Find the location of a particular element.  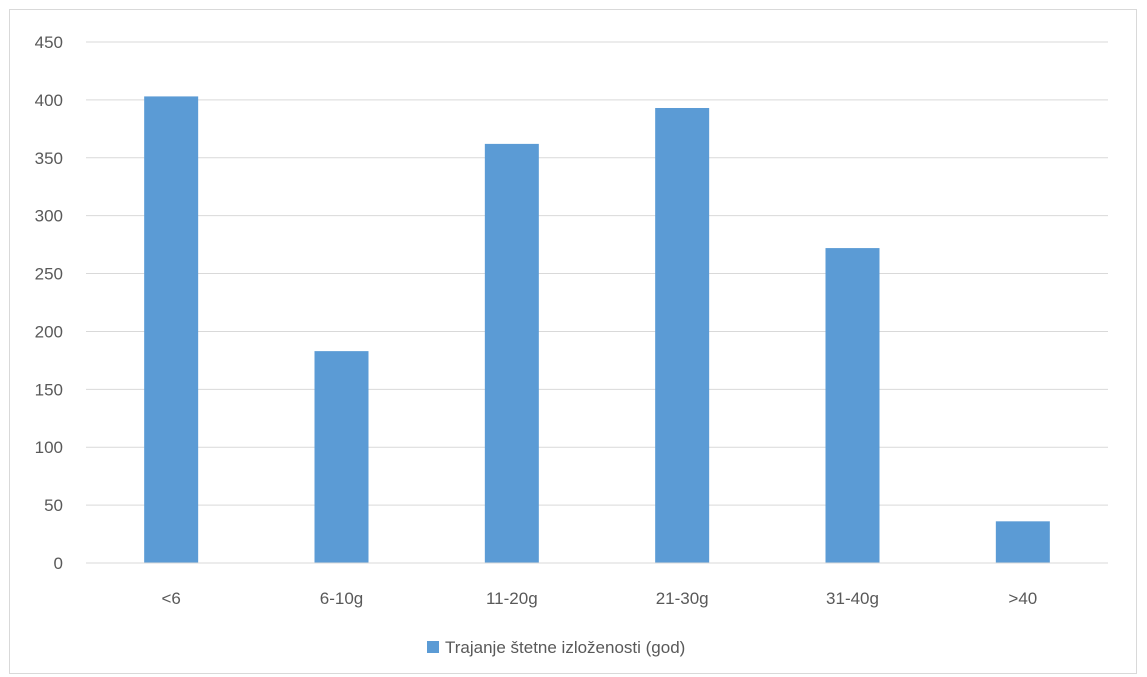

y-tick-label: 350 is located at coordinates (49, 158).